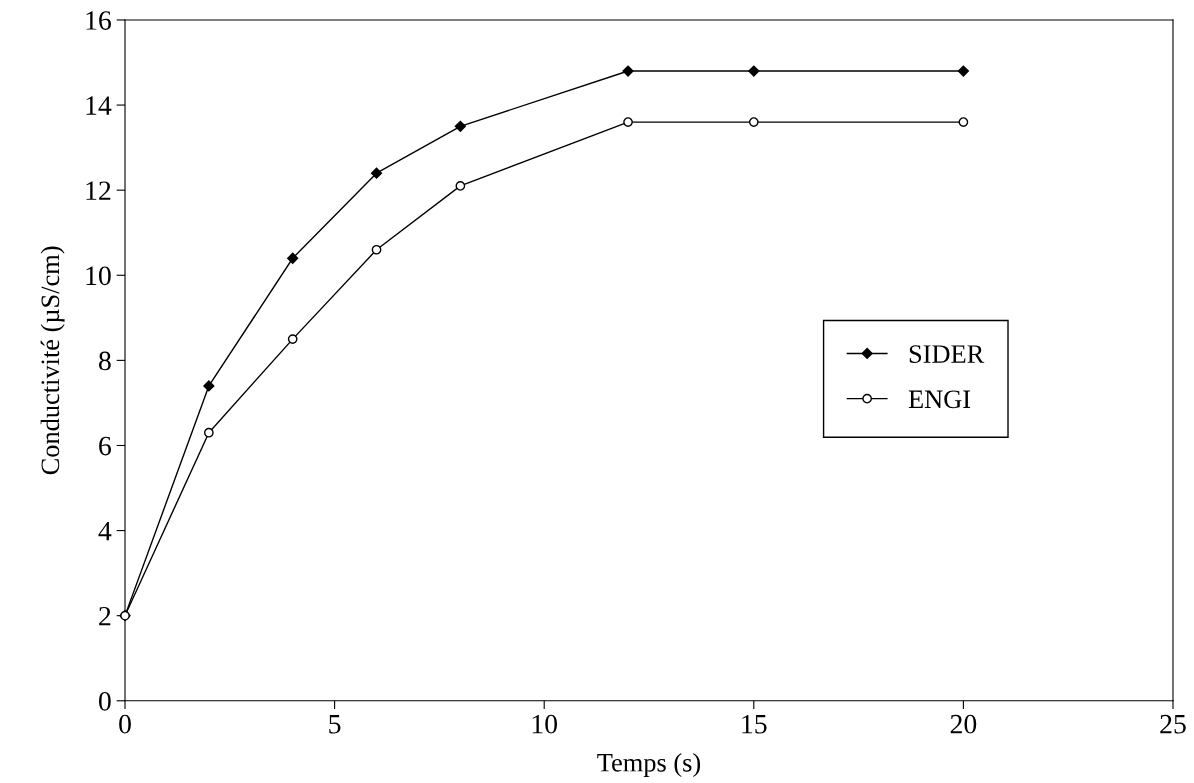 The width and height of the screenshot is (1194, 783). Describe the element at coordinates (98, 190) in the screenshot. I see `y-tick-label: 12` at that location.